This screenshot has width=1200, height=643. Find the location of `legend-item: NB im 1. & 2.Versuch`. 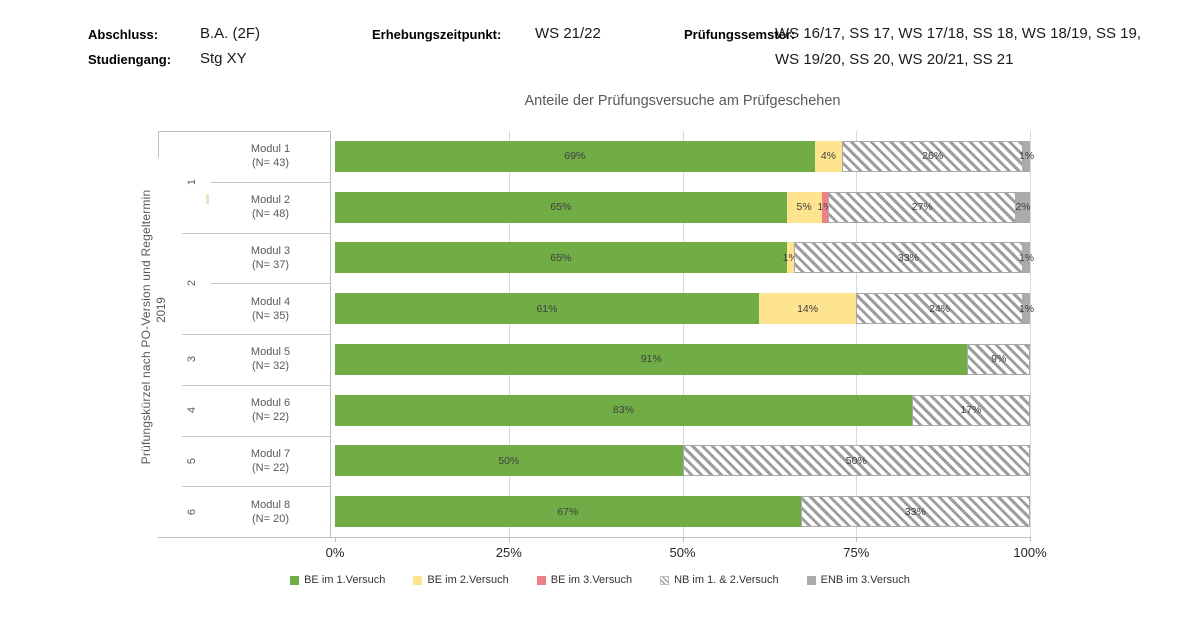

legend-item: NB im 1. & 2.Versuch is located at coordinates (719, 580).